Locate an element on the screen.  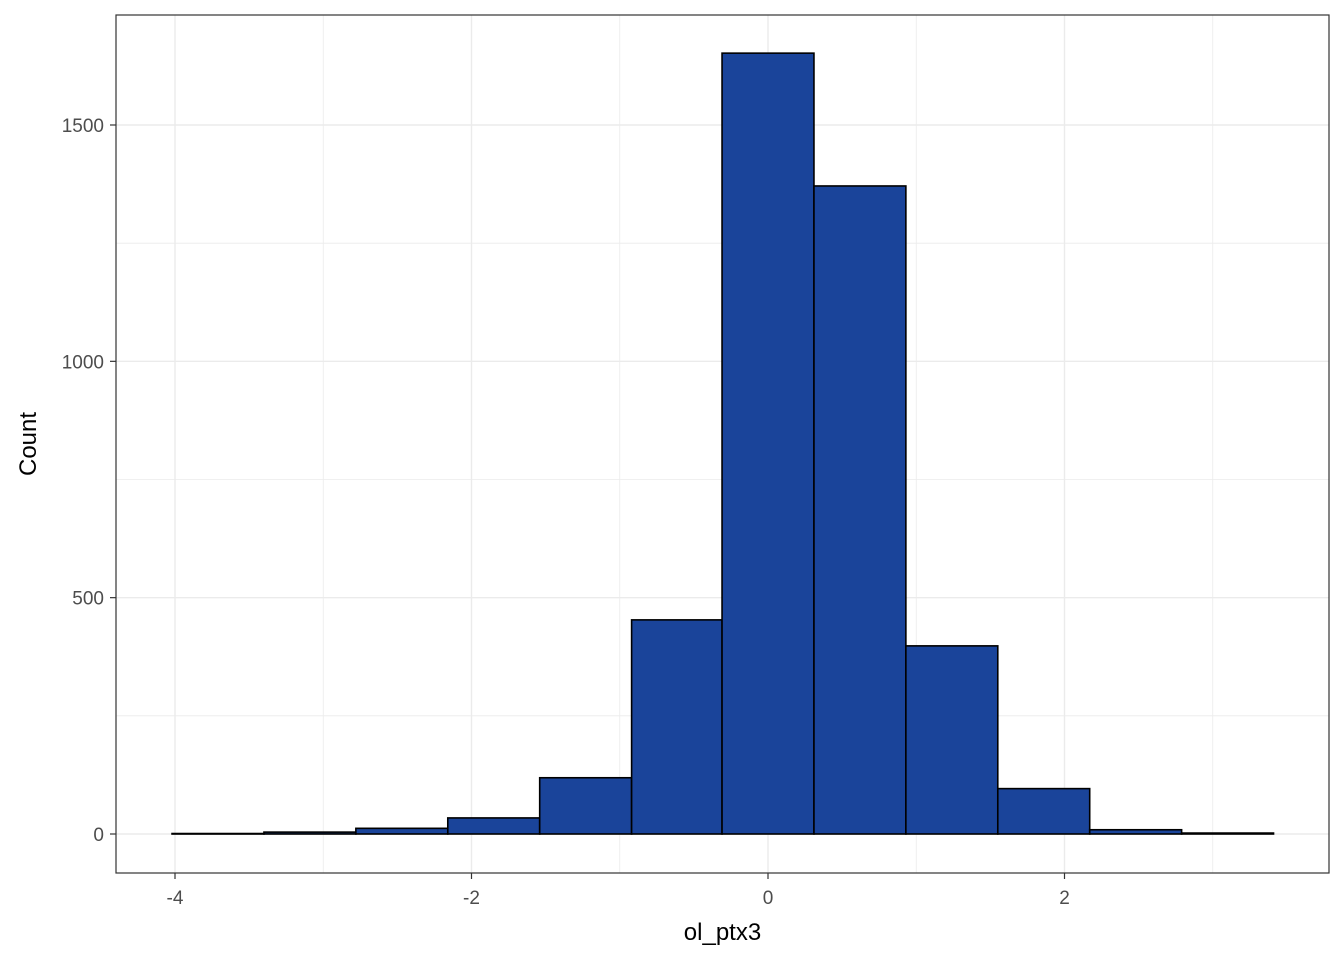
x-tick-label: 0 is located at coordinates (768, 898).